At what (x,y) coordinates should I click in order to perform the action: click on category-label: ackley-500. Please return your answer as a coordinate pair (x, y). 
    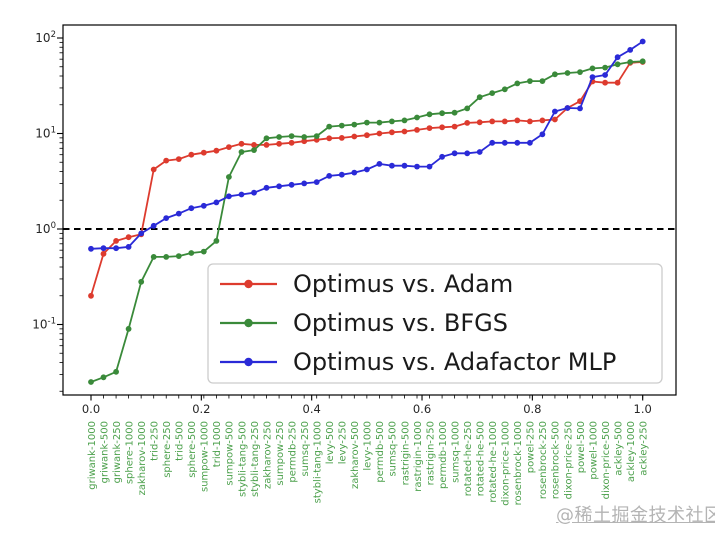
    Looking at the image, I should click on (618, 448).